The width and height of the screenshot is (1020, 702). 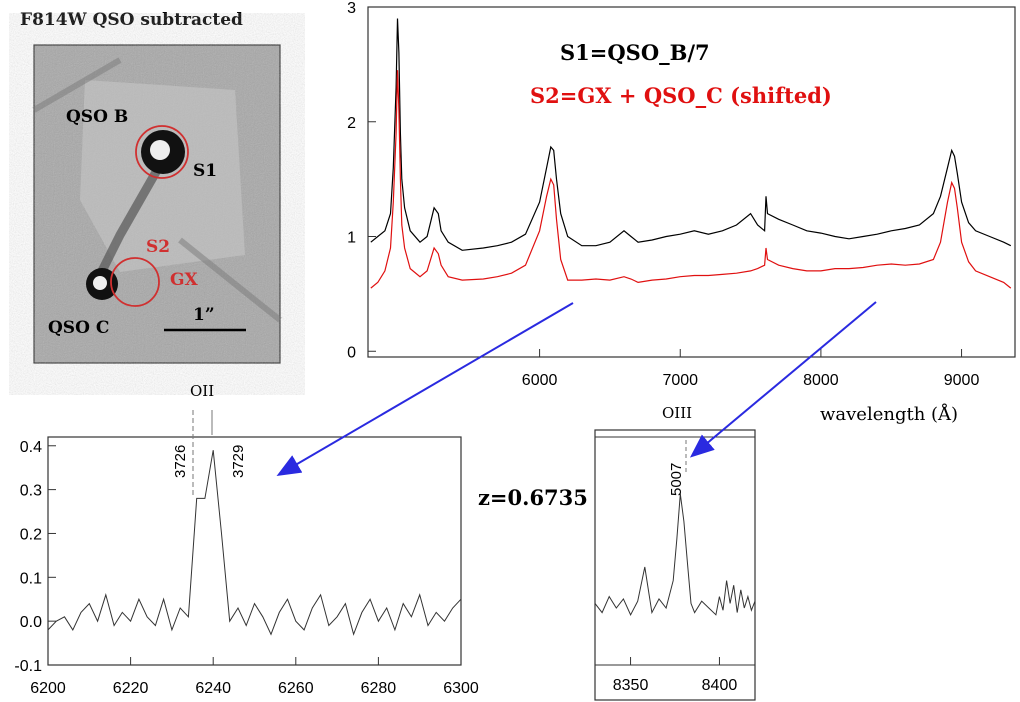 What do you see at coordinates (131, 688) in the screenshot?
I see `oii-x-tick-label: 6220` at bounding box center [131, 688].